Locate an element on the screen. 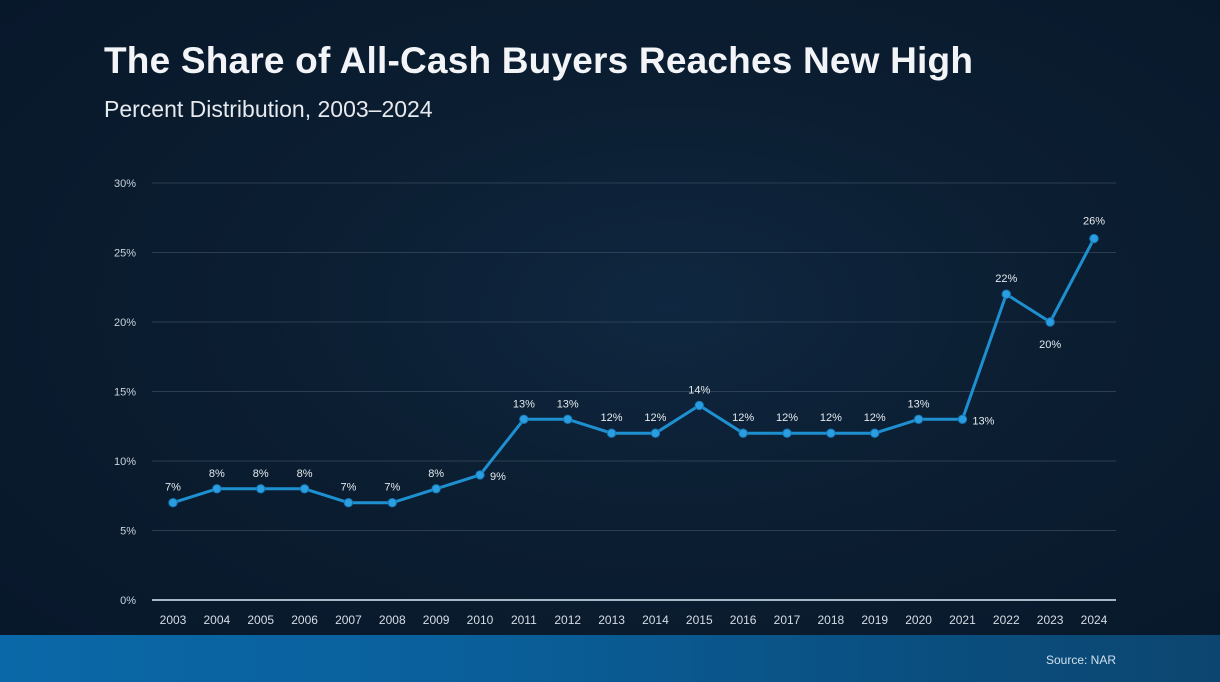  x-tick-label: 2021 is located at coordinates (962, 620).